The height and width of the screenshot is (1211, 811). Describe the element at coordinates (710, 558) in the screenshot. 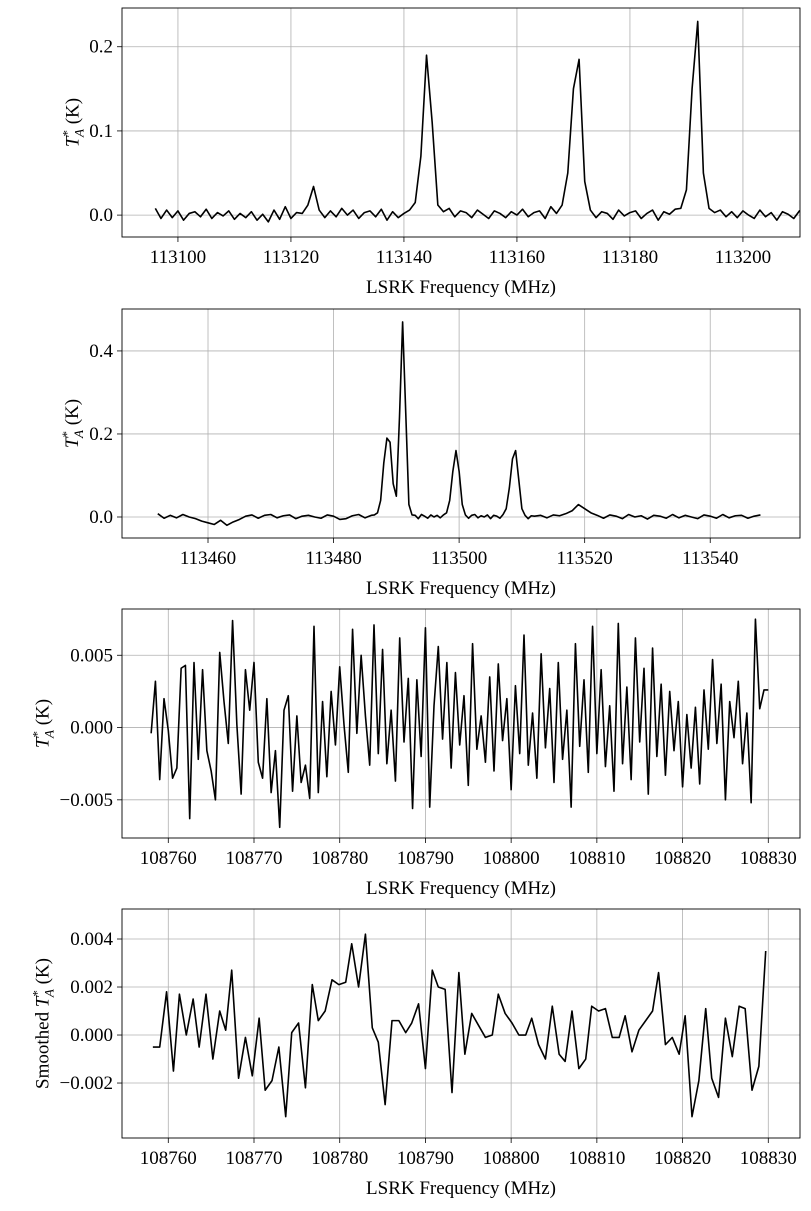

I see `x-tick-label: 113540` at that location.